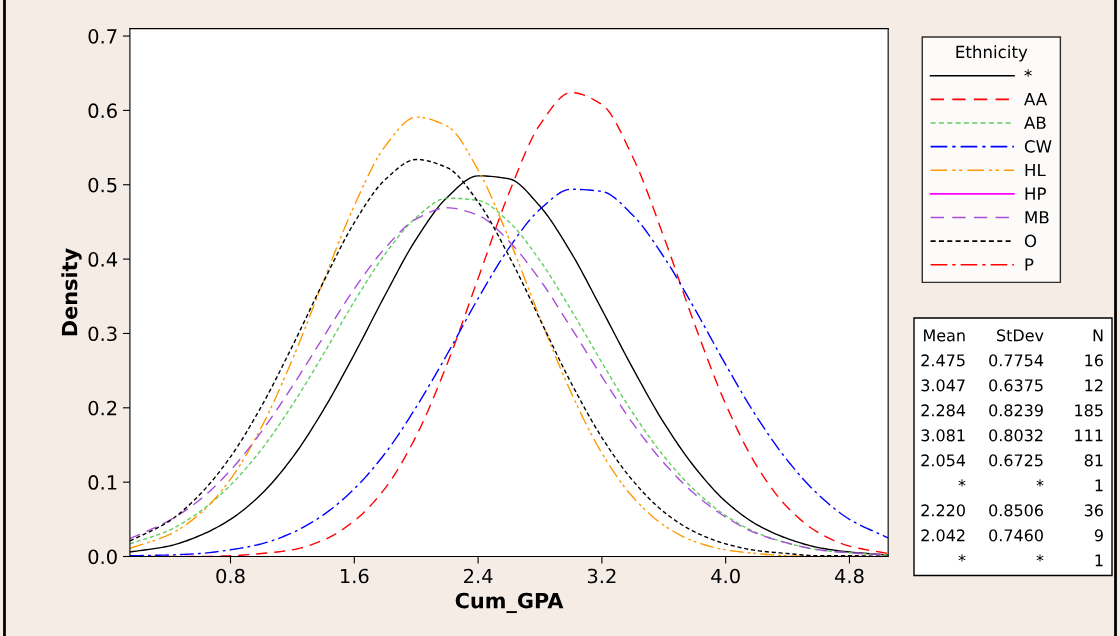  I want to click on y-tick-label: 0.6, so click(102, 111).